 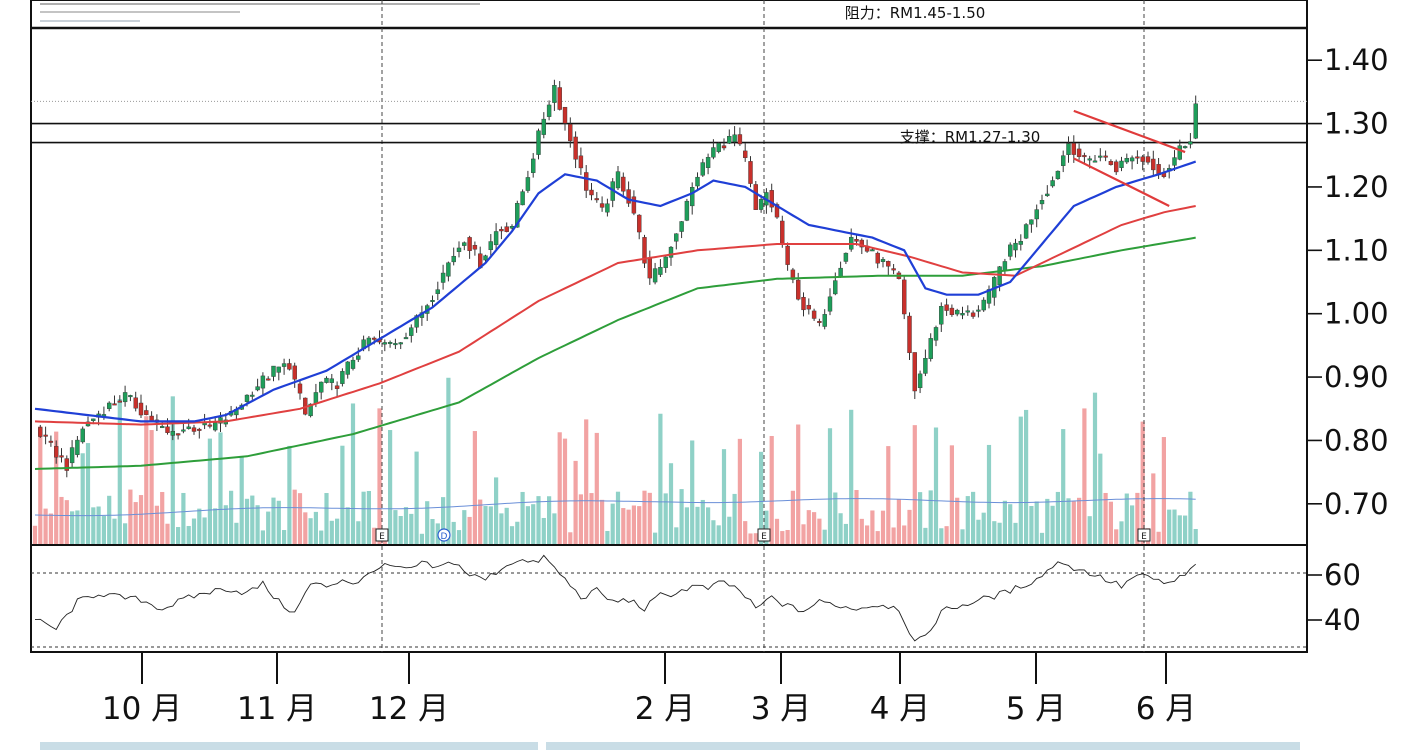 I want to click on event-marker-label: E, so click(x=382, y=537).